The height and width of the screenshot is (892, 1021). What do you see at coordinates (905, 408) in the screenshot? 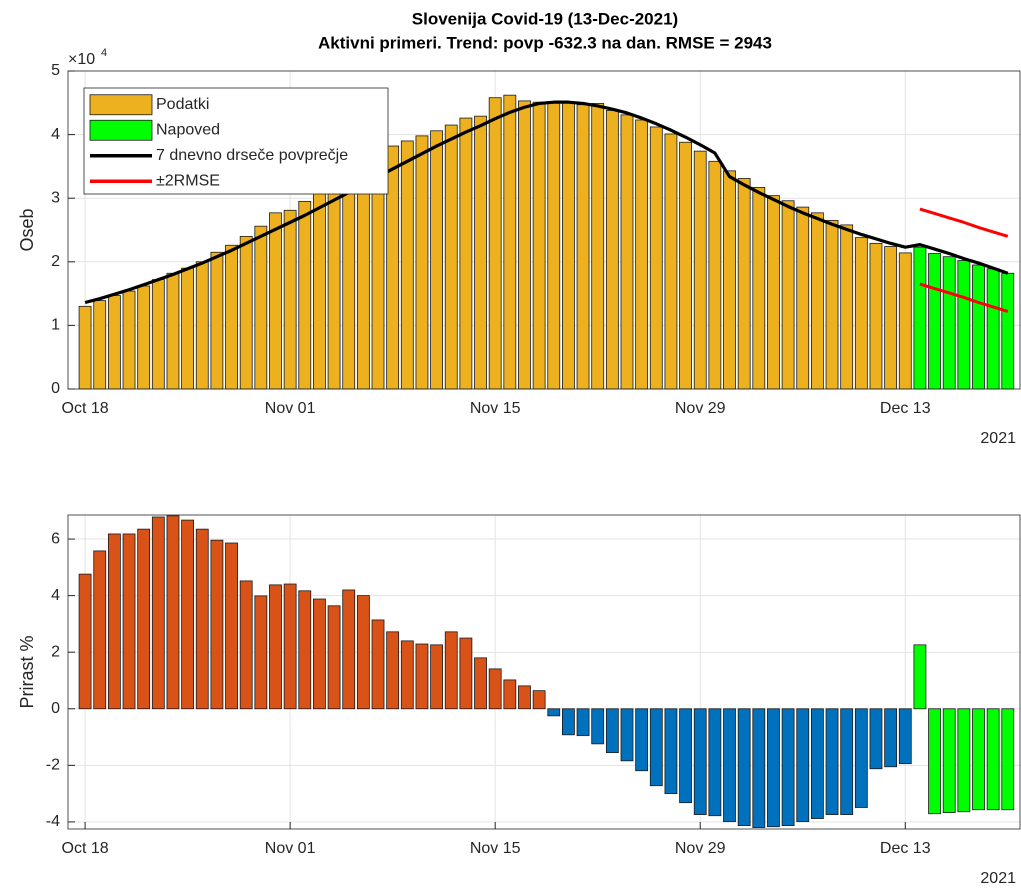
I see `x-tick-label: Dec 13` at bounding box center [905, 408].